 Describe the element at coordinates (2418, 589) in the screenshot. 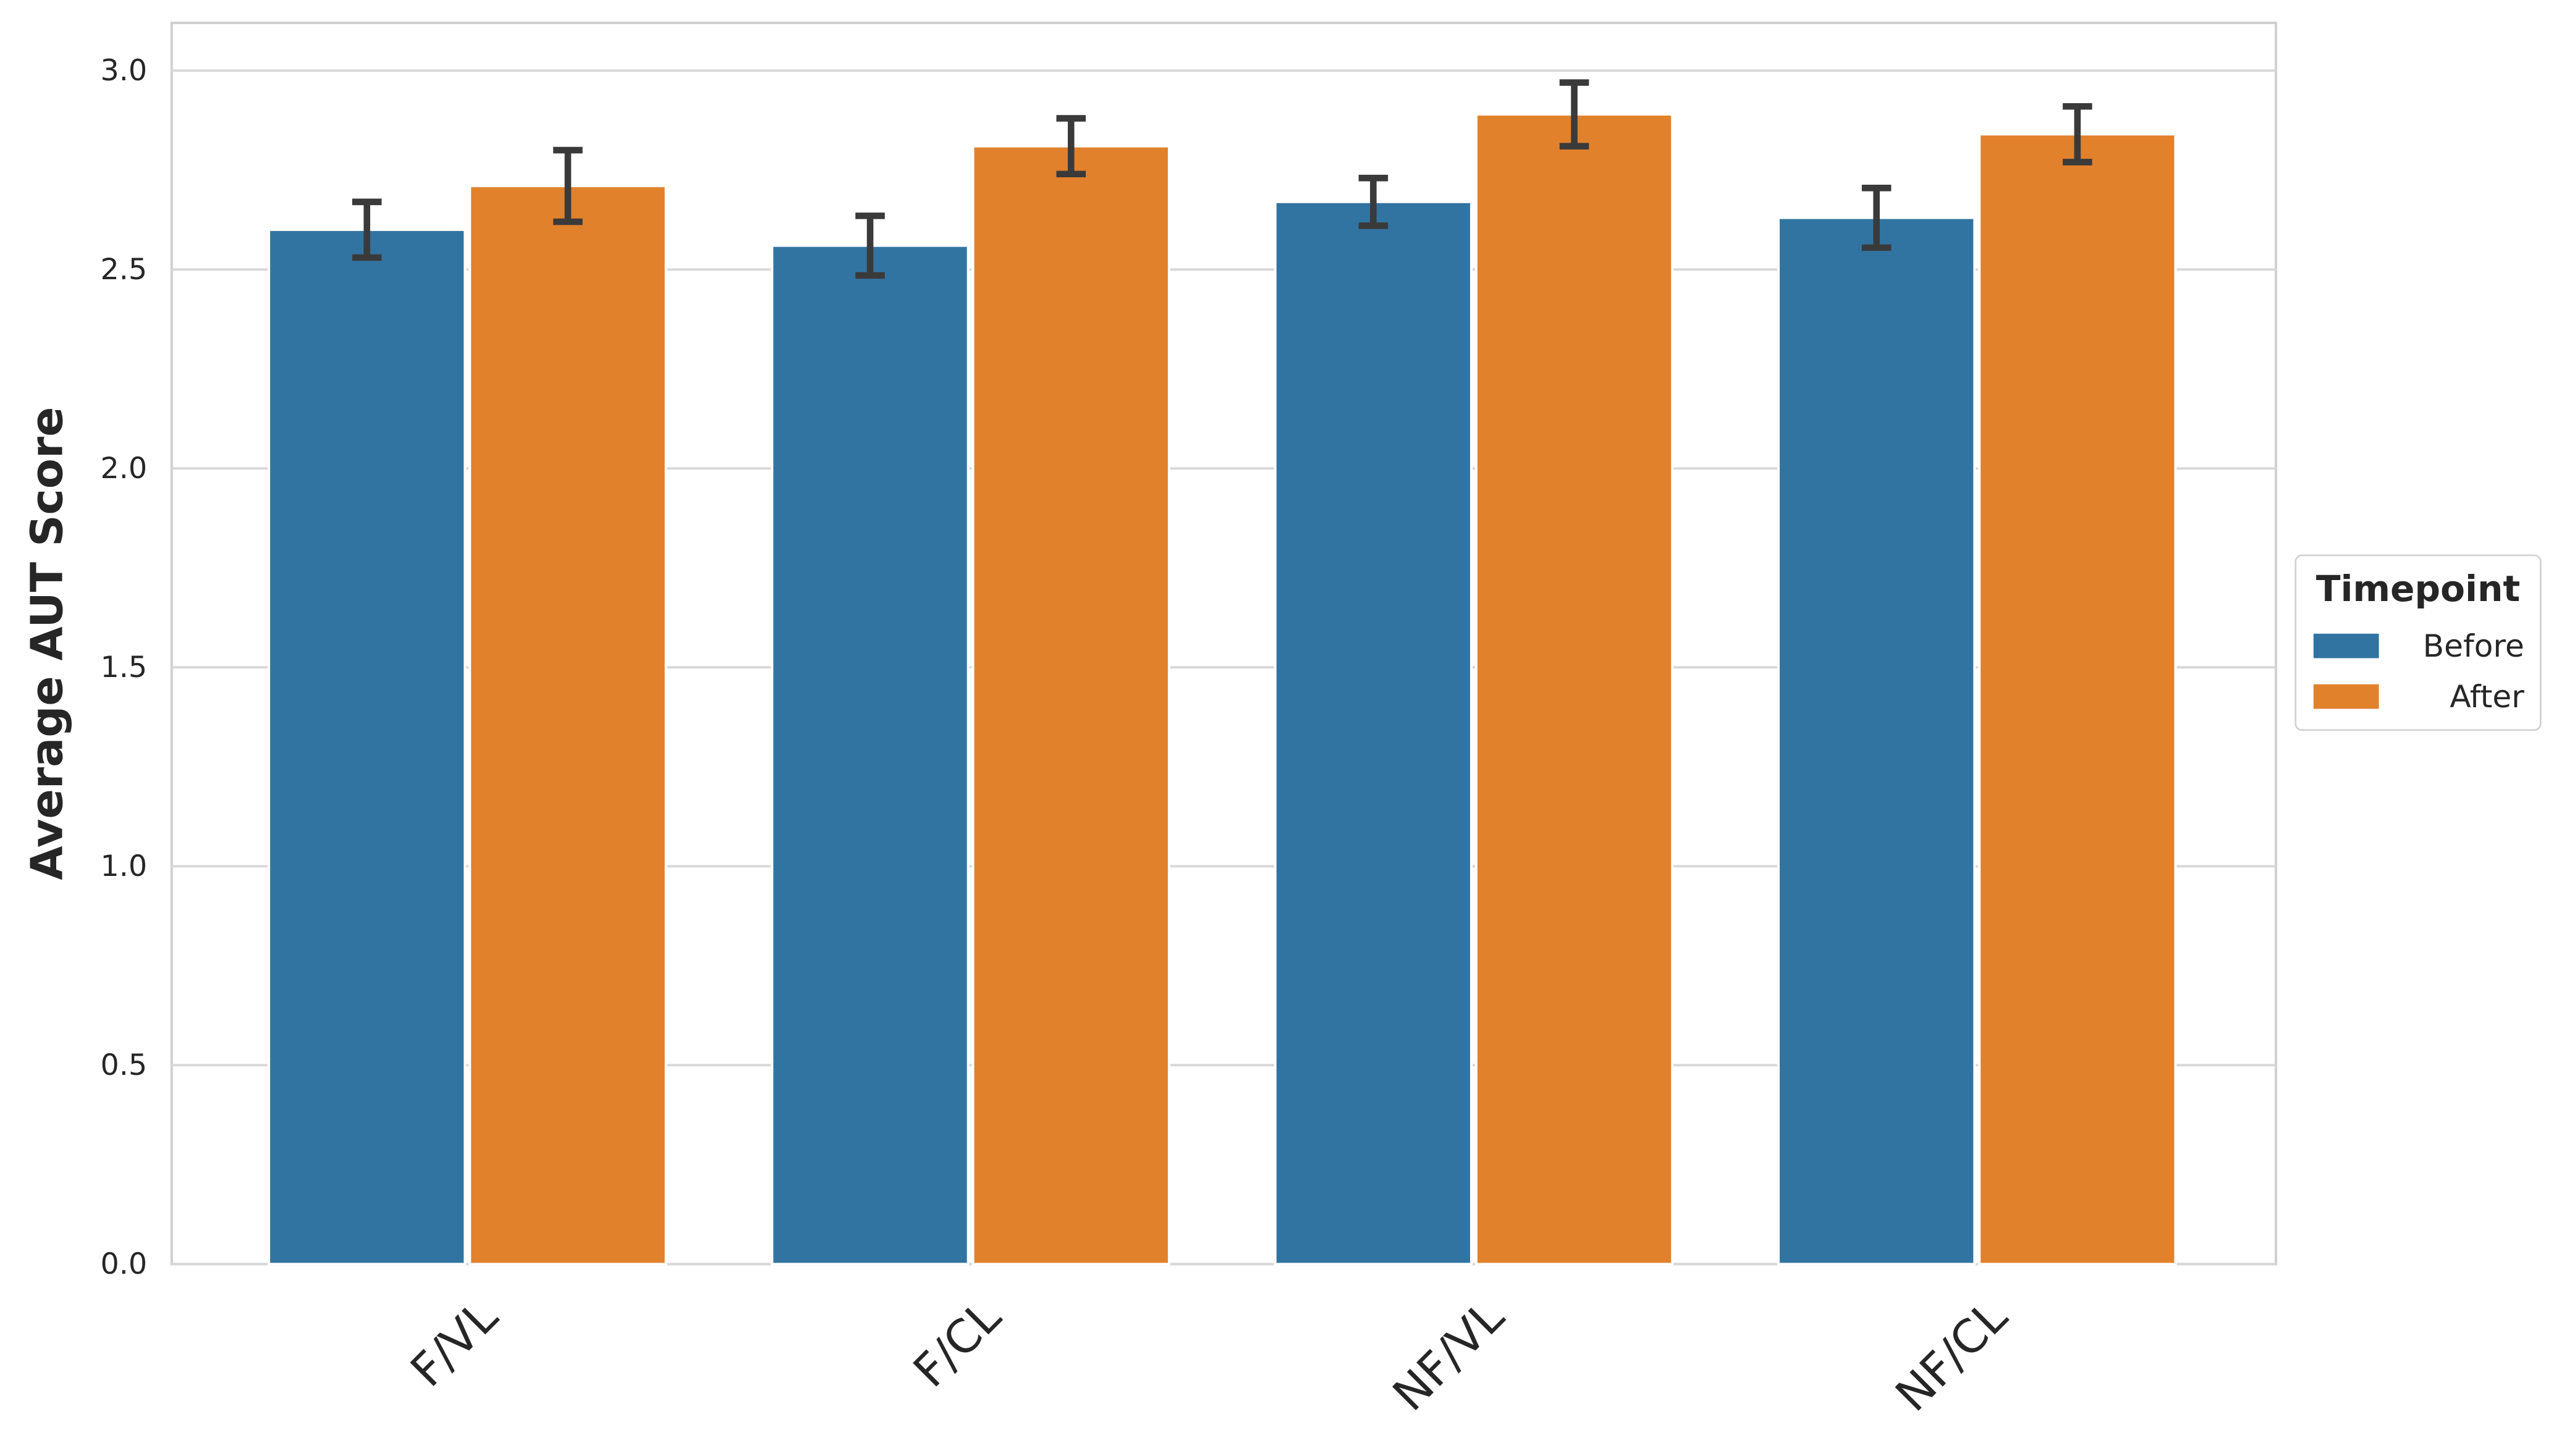

I see `legend-title: Timepoint` at that location.